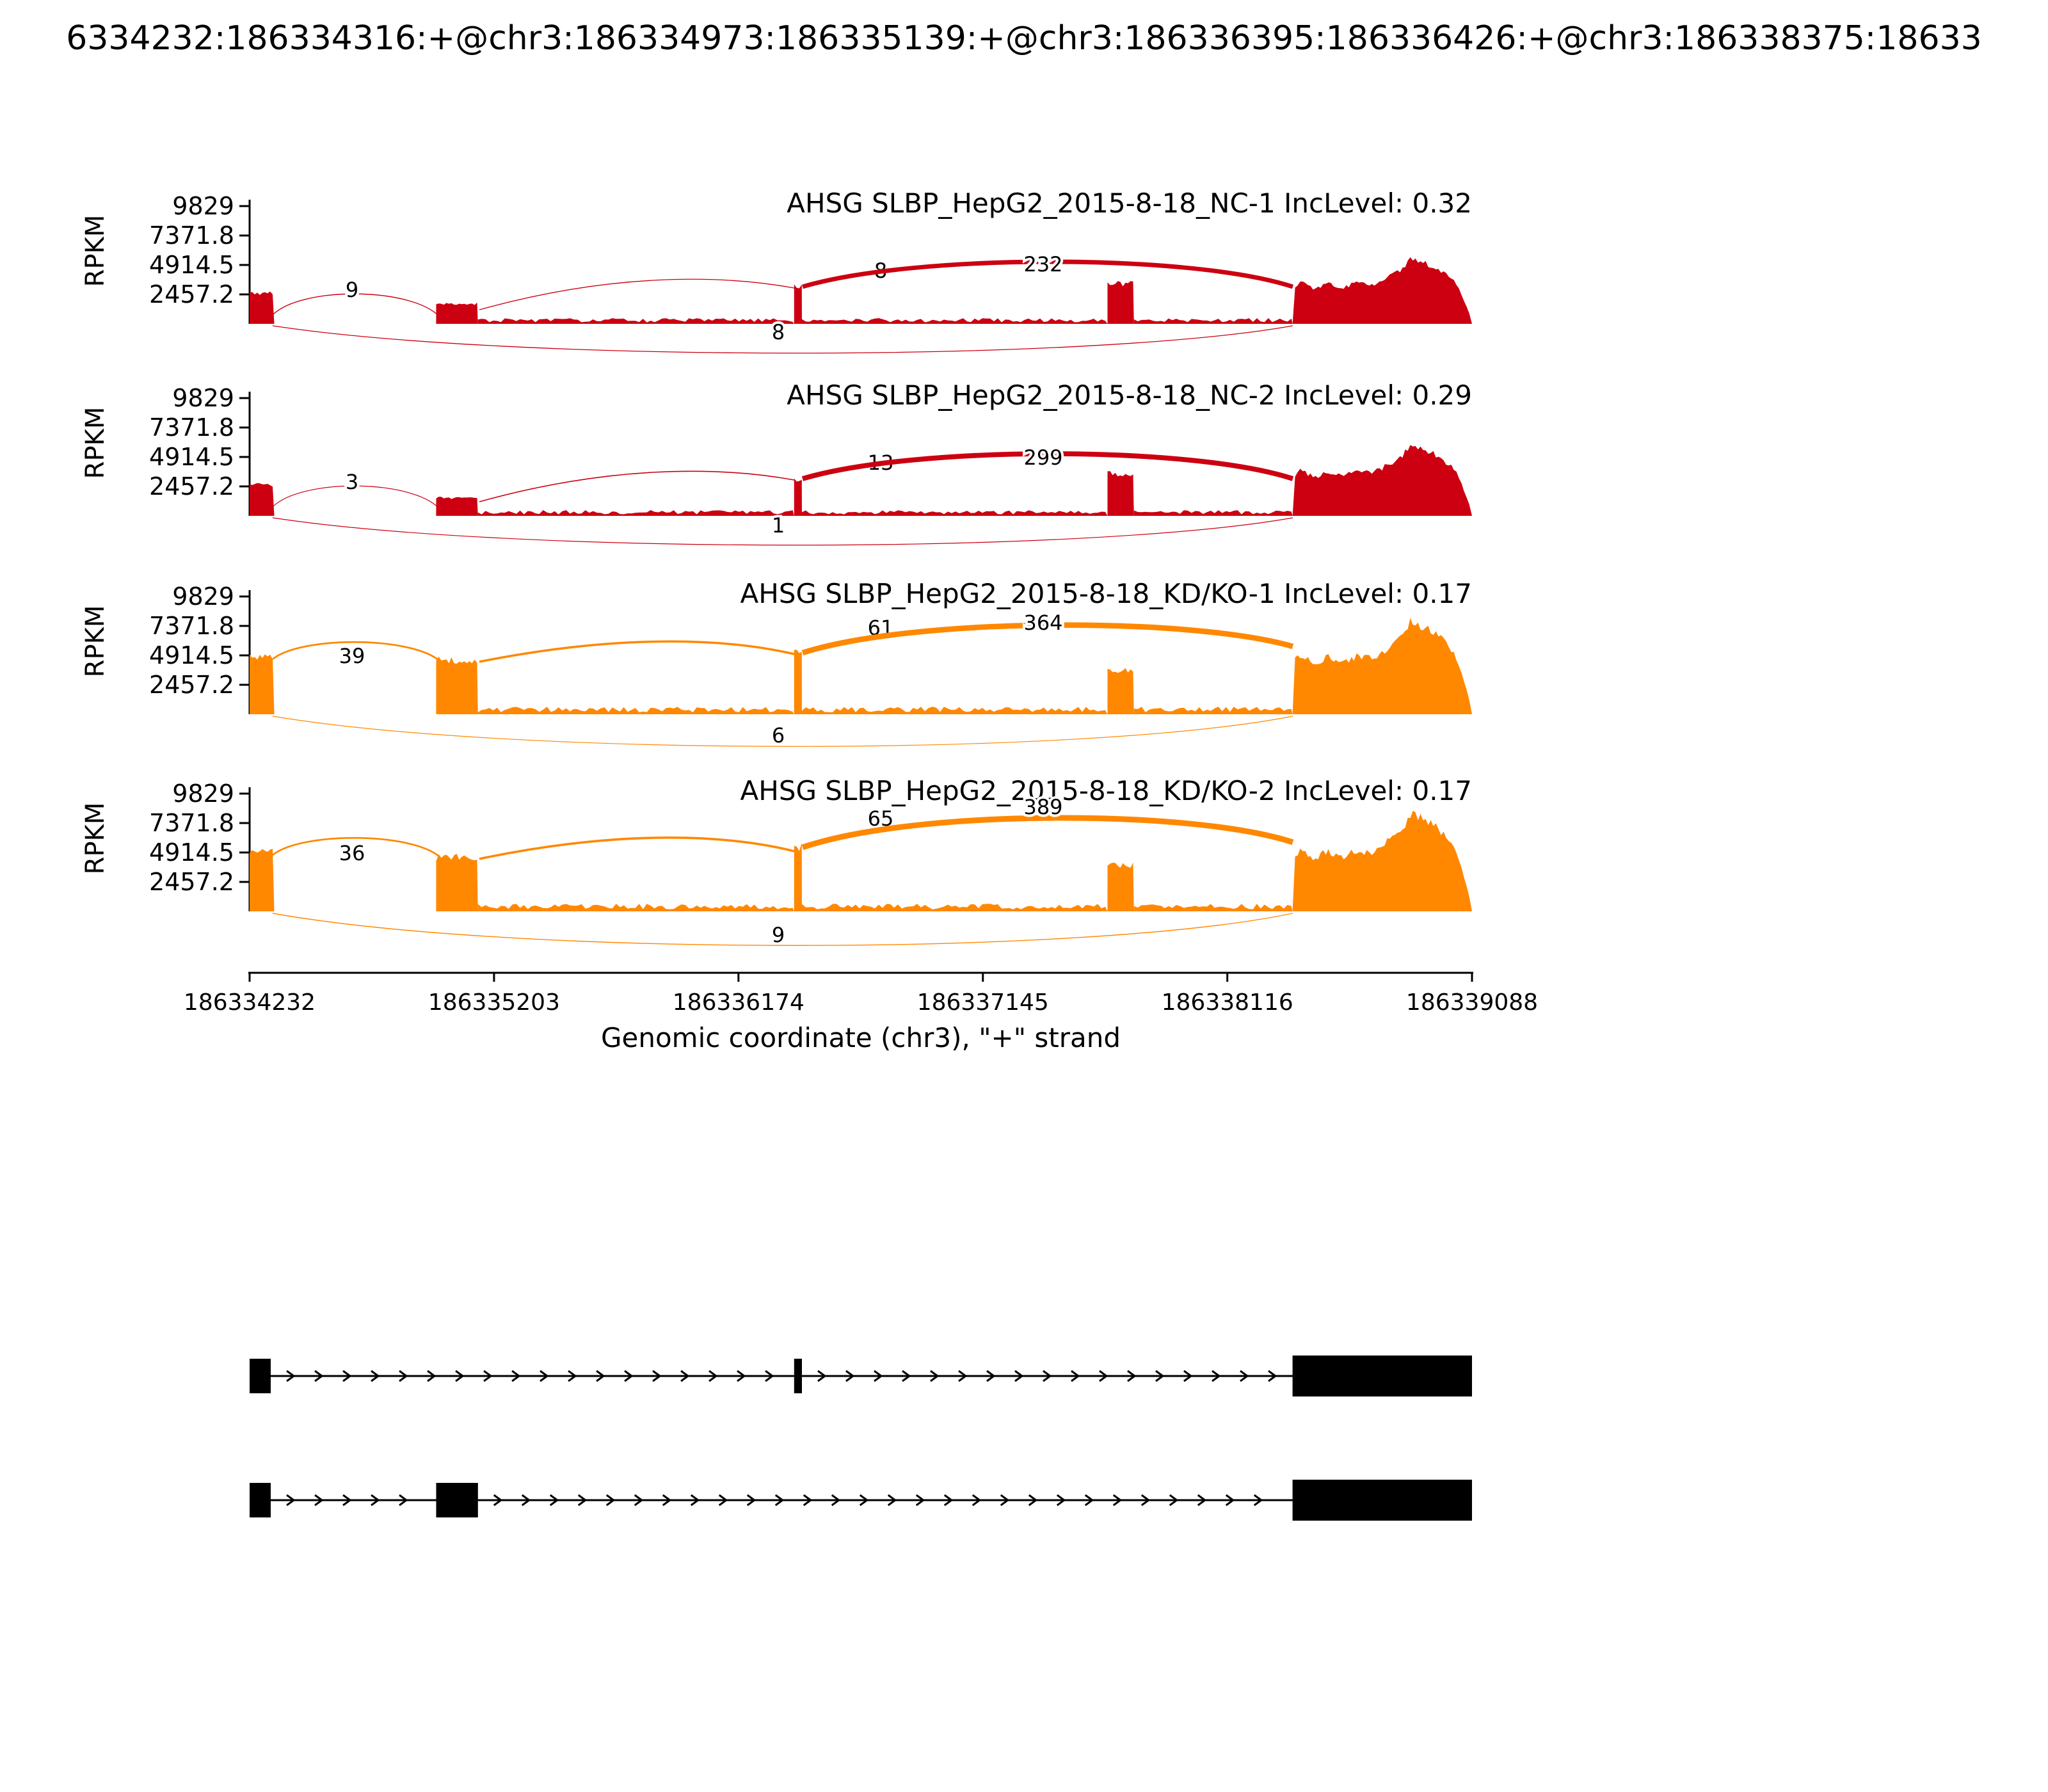  What do you see at coordinates (352, 290) in the screenshot?
I see `junction-count-label: 9` at bounding box center [352, 290].